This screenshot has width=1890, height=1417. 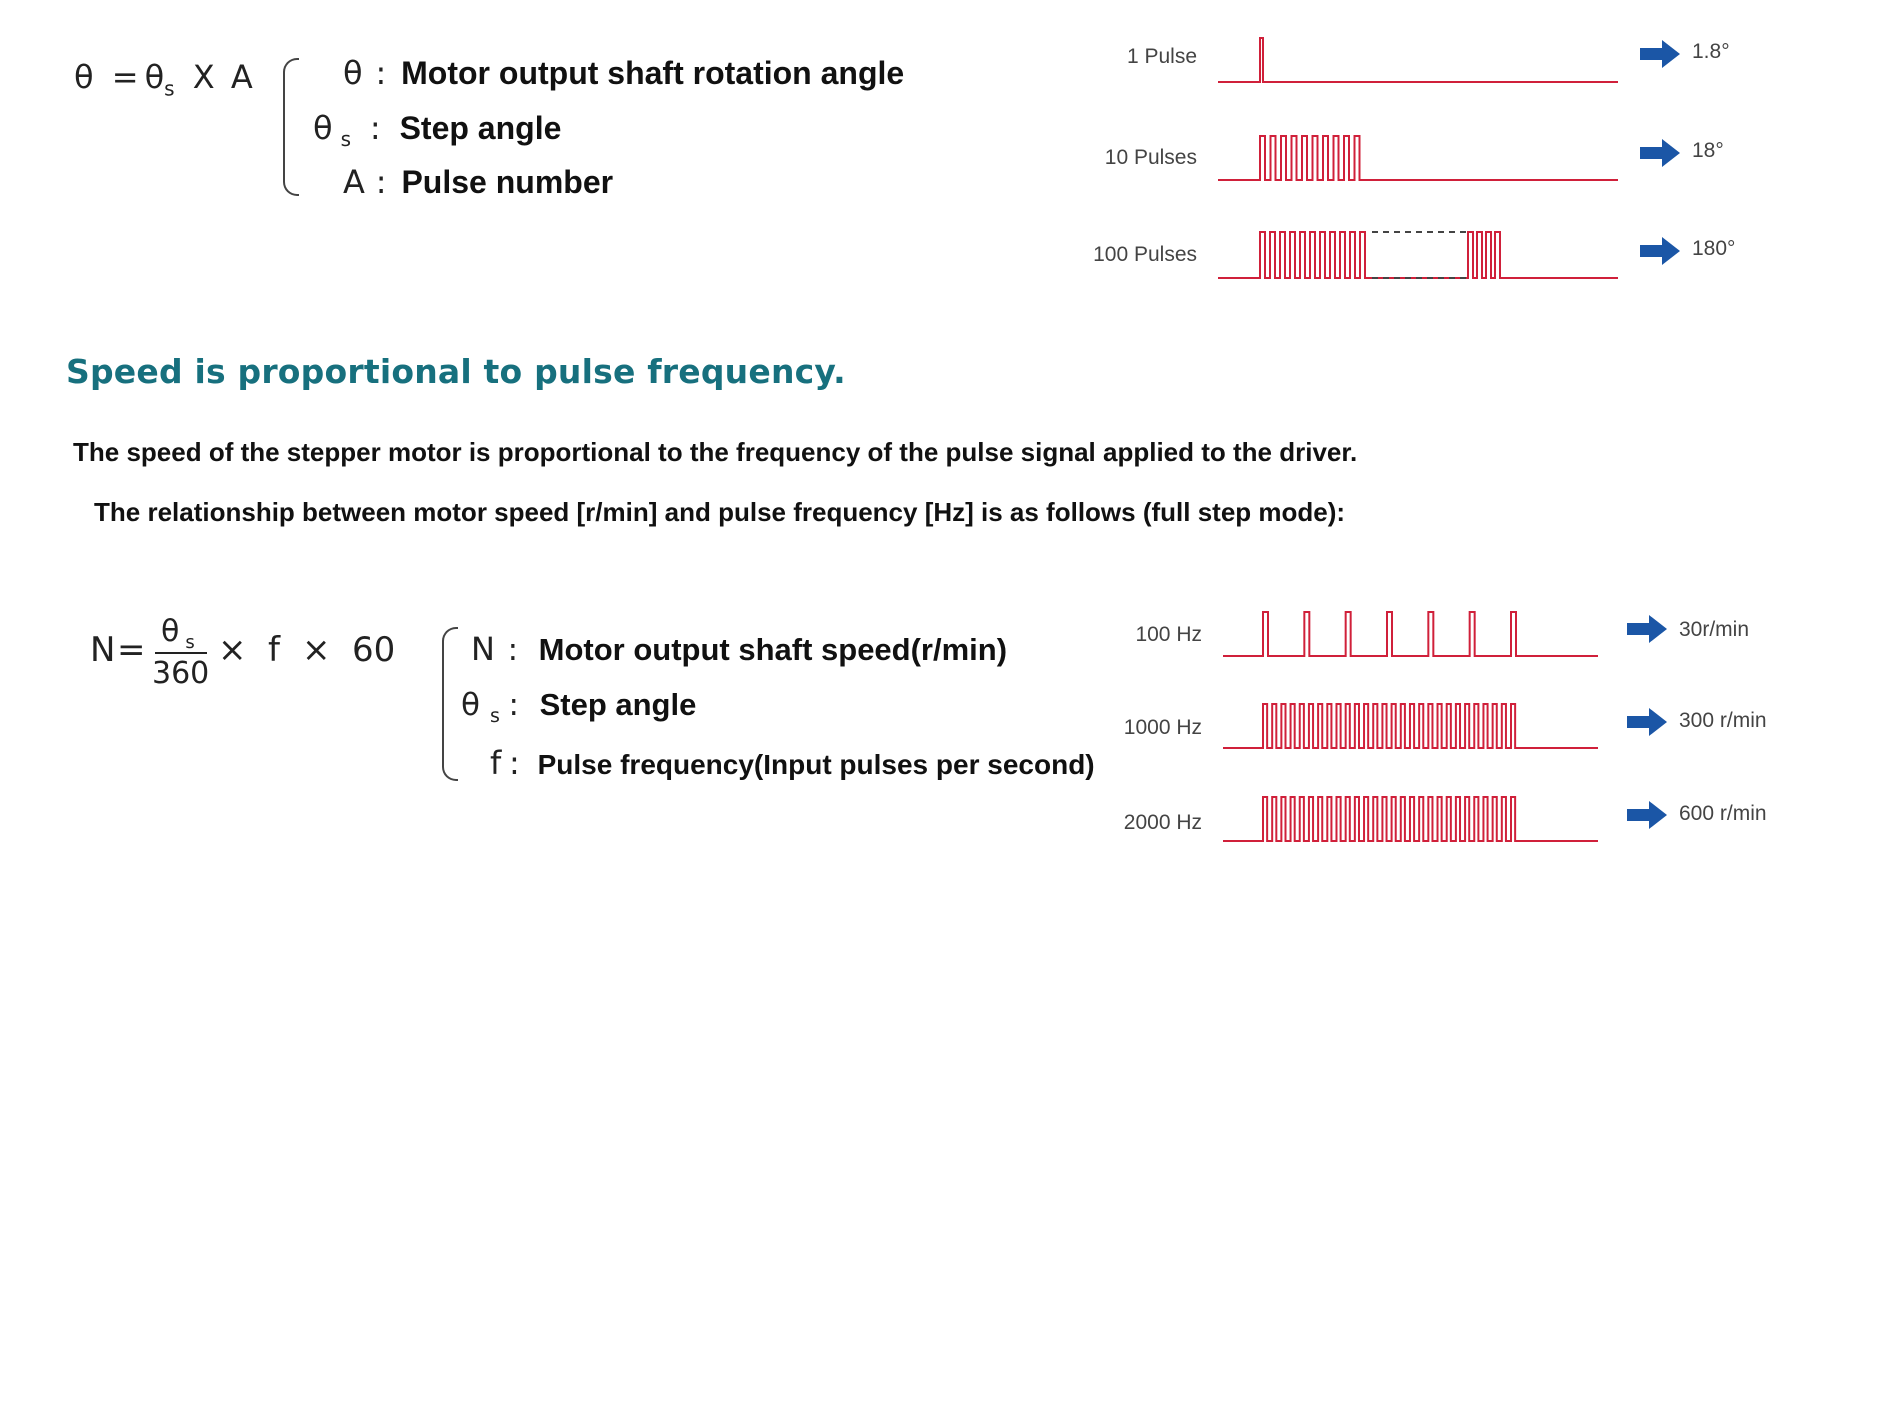 What do you see at coordinates (274, 650) in the screenshot?
I see `frequency-symbol: f` at bounding box center [274, 650].